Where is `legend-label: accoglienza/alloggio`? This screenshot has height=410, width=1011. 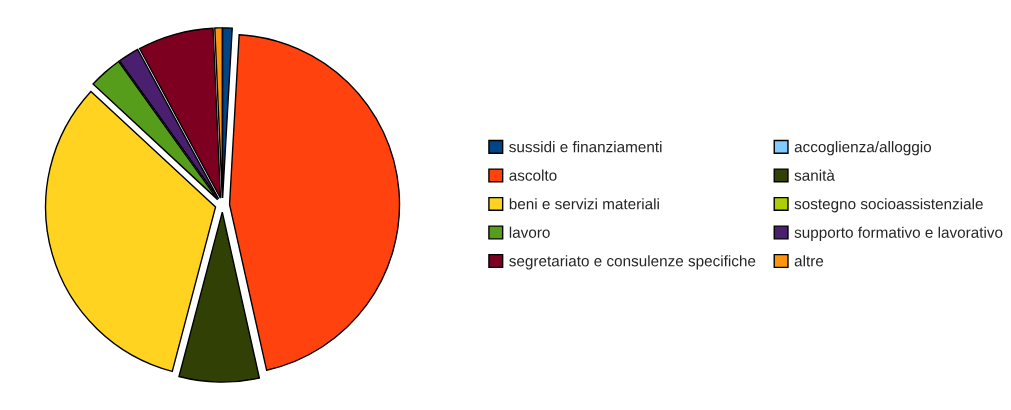
legend-label: accoglienza/alloggio is located at coordinates (863, 148).